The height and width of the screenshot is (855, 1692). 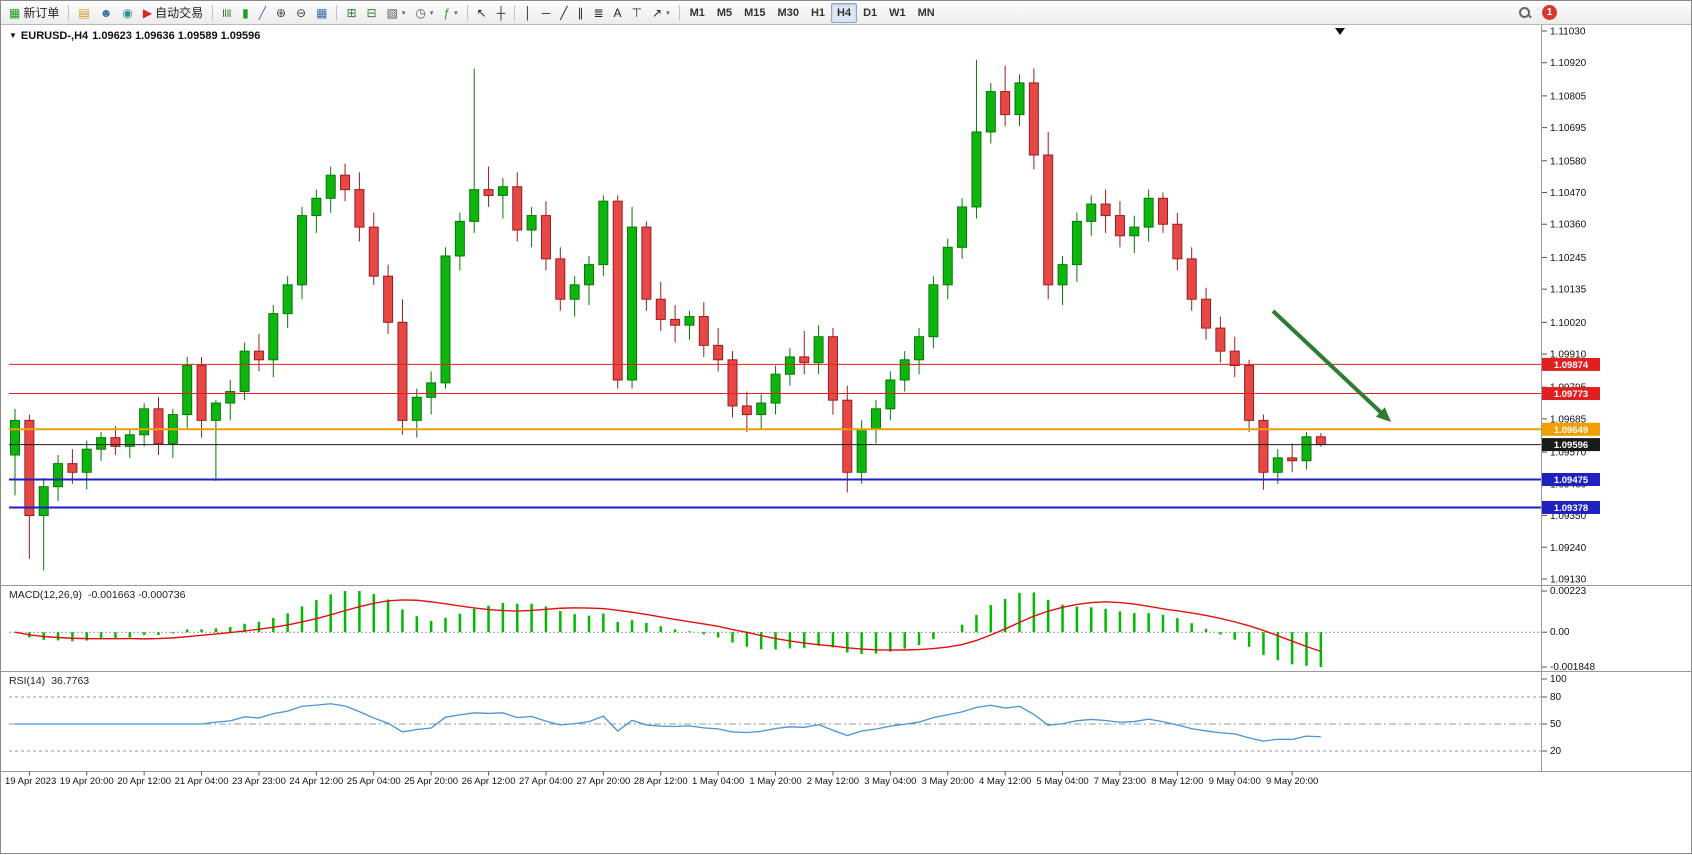 What do you see at coordinates (897, 13) in the screenshot?
I see `timeframe-w1-button: W1` at bounding box center [897, 13].